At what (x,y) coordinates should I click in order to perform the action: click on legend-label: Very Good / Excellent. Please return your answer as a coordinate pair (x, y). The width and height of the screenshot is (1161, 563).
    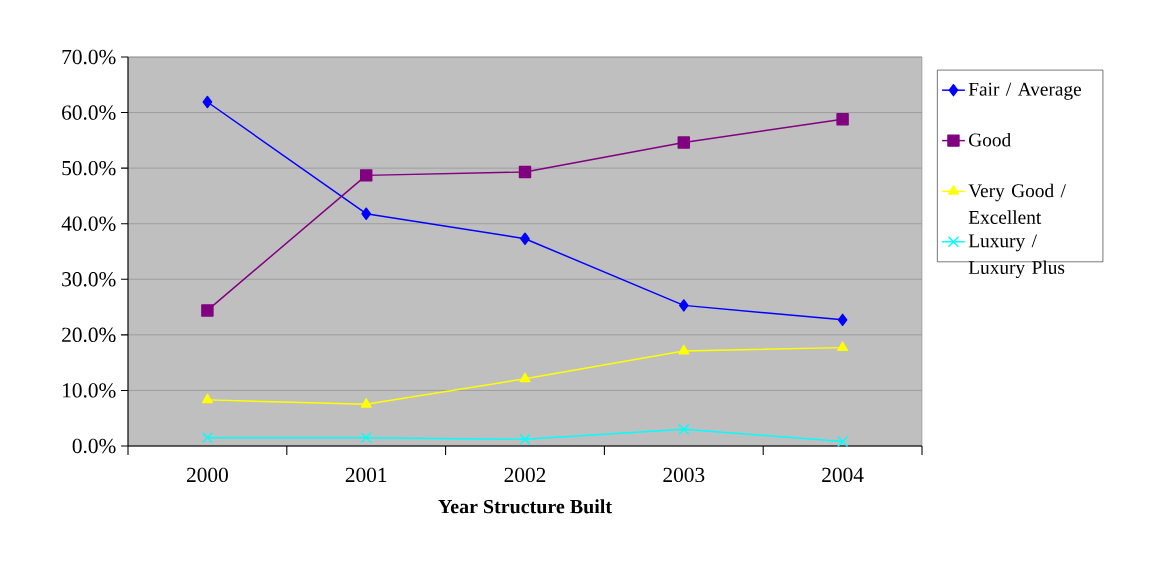
    Looking at the image, I should click on (1017, 203).